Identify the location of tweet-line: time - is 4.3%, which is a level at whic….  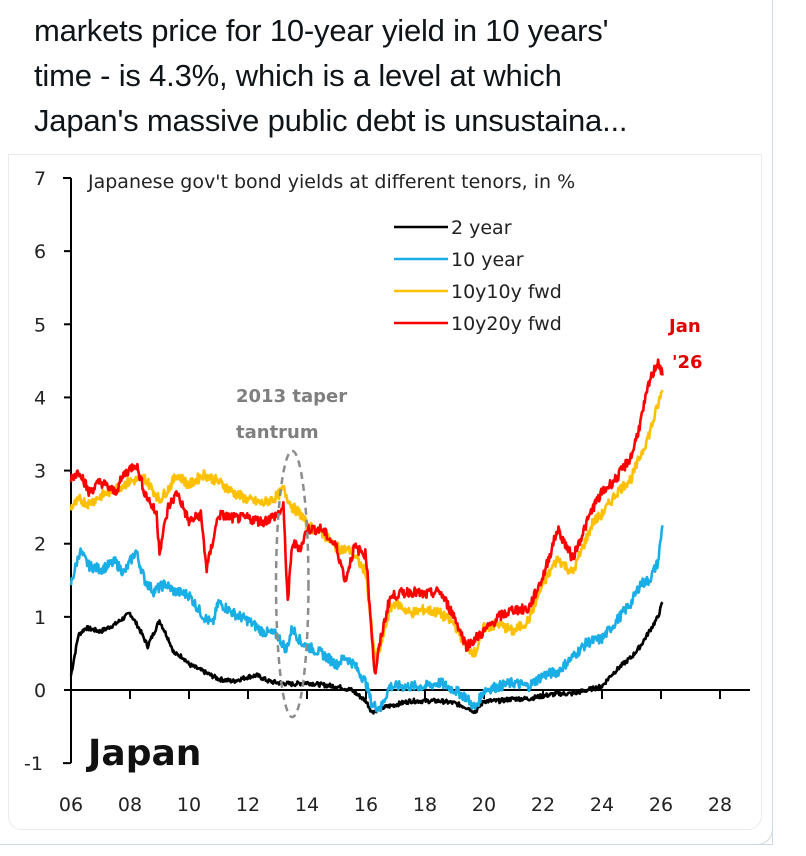
(298, 75).